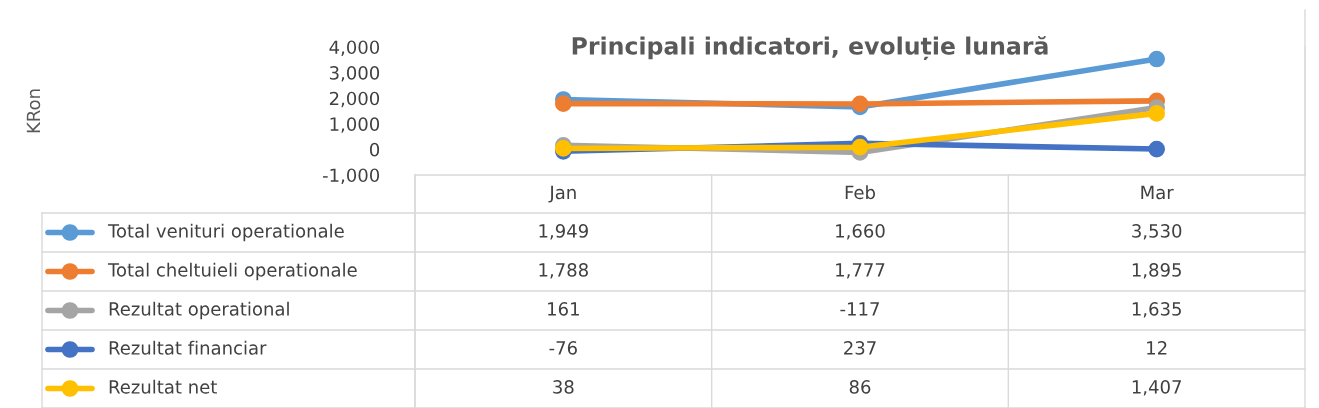 The height and width of the screenshot is (408, 1319). I want to click on legend-label: Rezultat financiar, so click(188, 347).